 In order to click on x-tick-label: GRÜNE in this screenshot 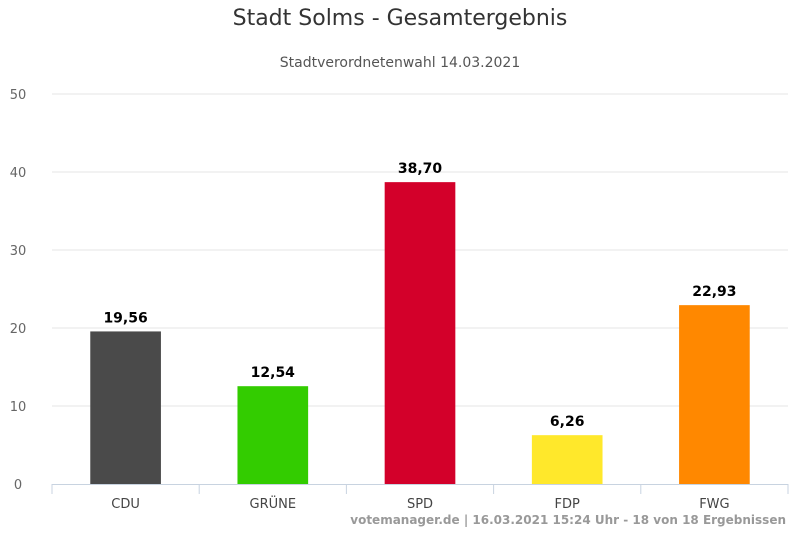, I will do `click(273, 503)`.